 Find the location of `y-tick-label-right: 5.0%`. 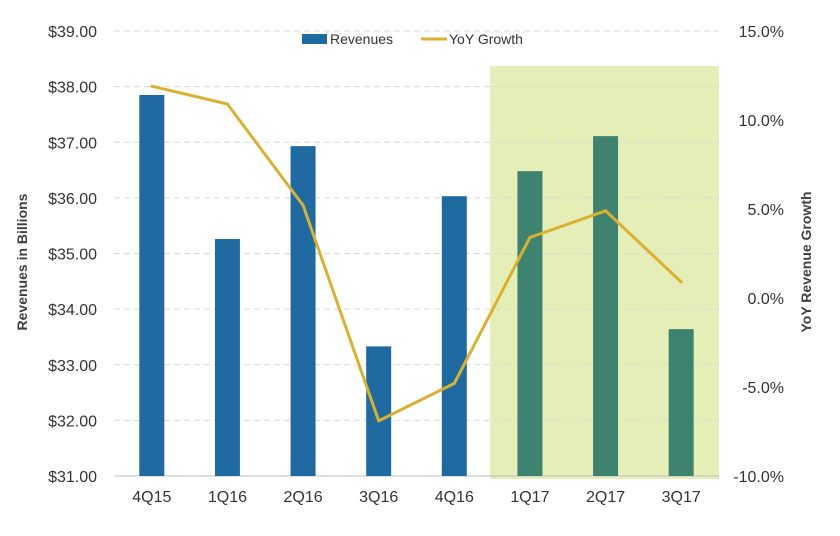

y-tick-label-right: 5.0% is located at coordinates (766, 210).